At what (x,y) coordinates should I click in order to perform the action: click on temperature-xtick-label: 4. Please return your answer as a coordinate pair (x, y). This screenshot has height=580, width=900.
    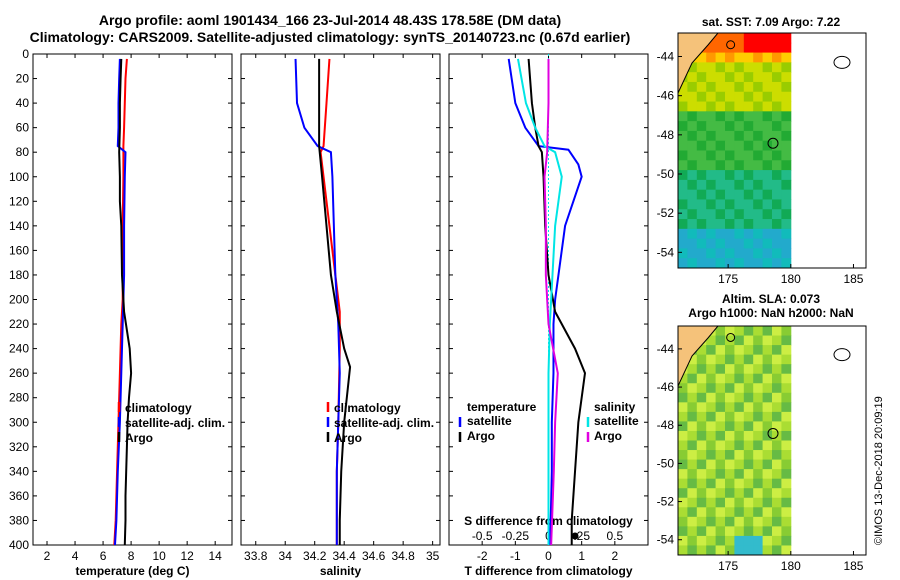
    Looking at the image, I should click on (75, 556).